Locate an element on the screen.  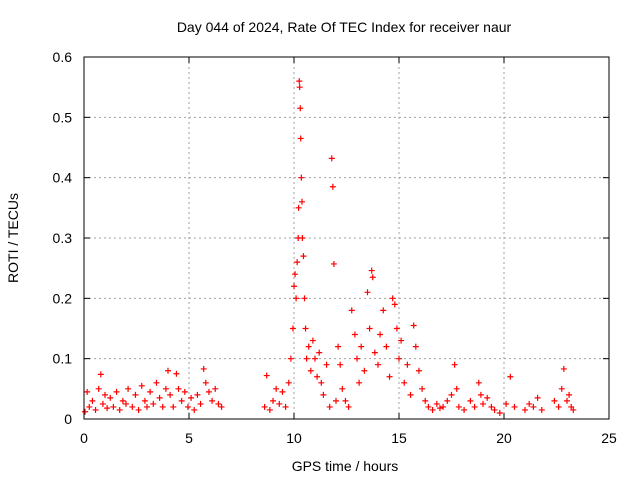
x-tick-label: 0 is located at coordinates (84, 438).